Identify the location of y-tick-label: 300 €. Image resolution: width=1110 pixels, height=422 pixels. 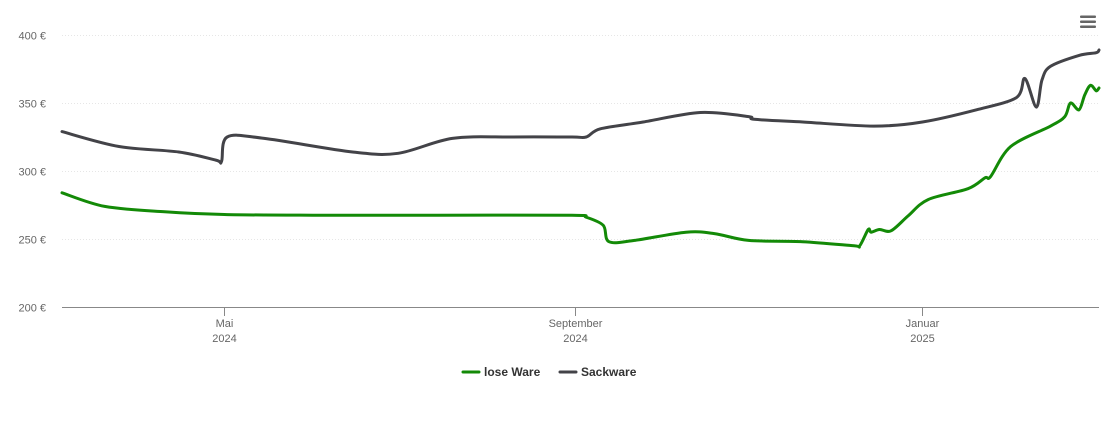
(32, 173).